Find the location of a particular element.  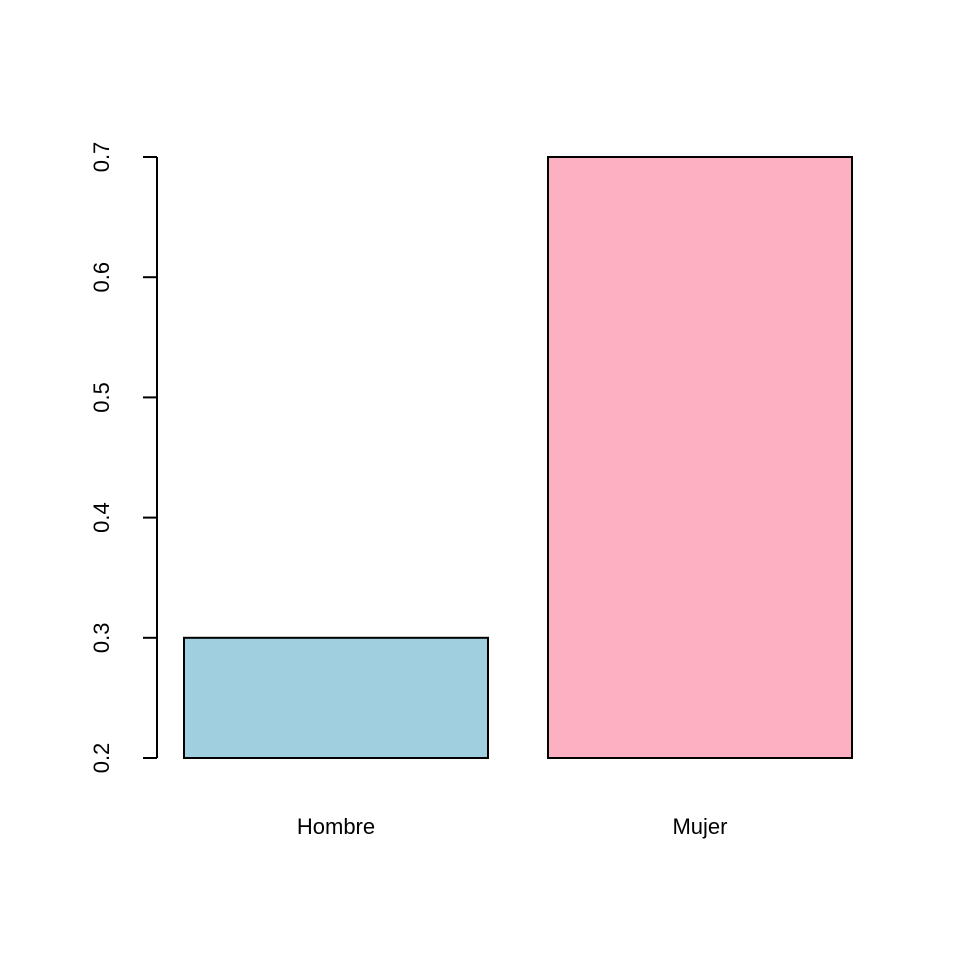

y-tick-label: 0.5 is located at coordinates (101, 397).